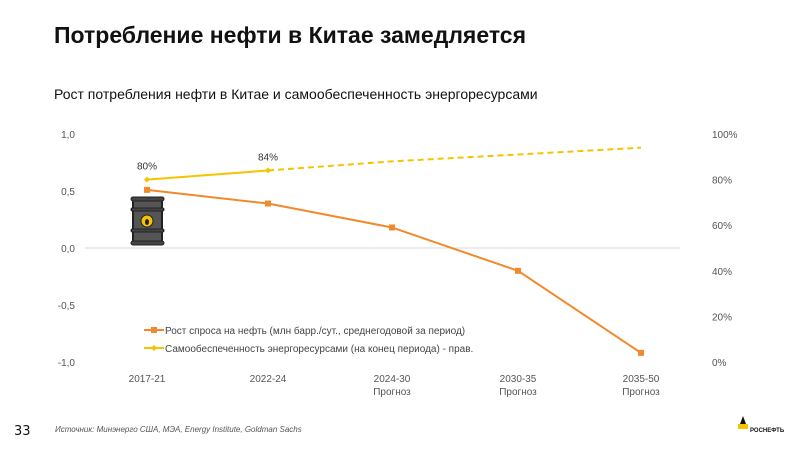  What do you see at coordinates (725, 135) in the screenshot?
I see `y-right-tick: 100%` at bounding box center [725, 135].